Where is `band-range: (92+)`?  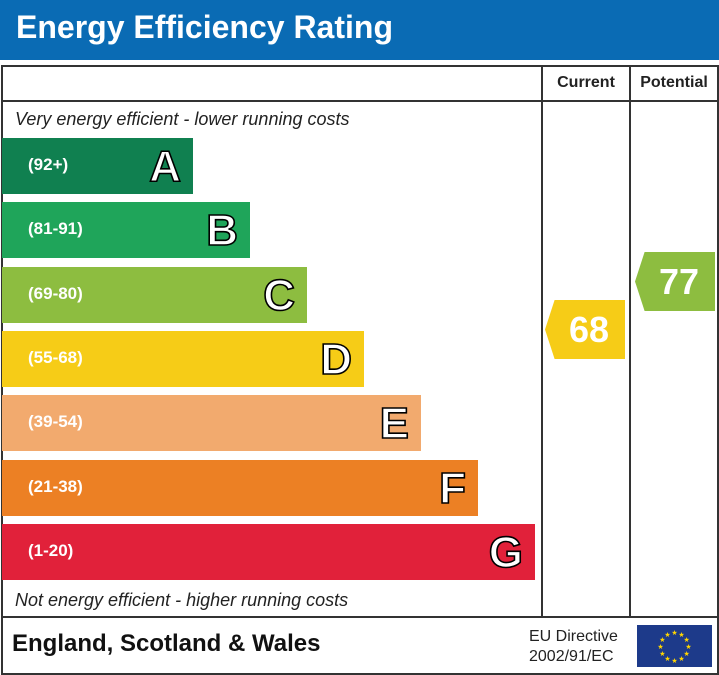
band-range: (92+) is located at coordinates (48, 164).